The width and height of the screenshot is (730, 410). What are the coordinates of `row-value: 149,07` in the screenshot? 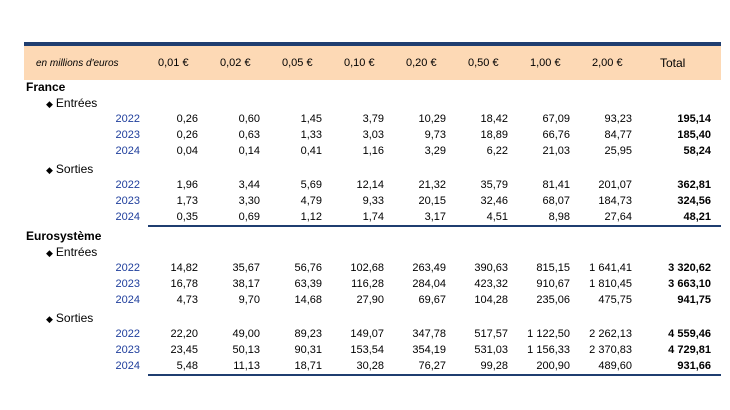 It's located at (367, 334).